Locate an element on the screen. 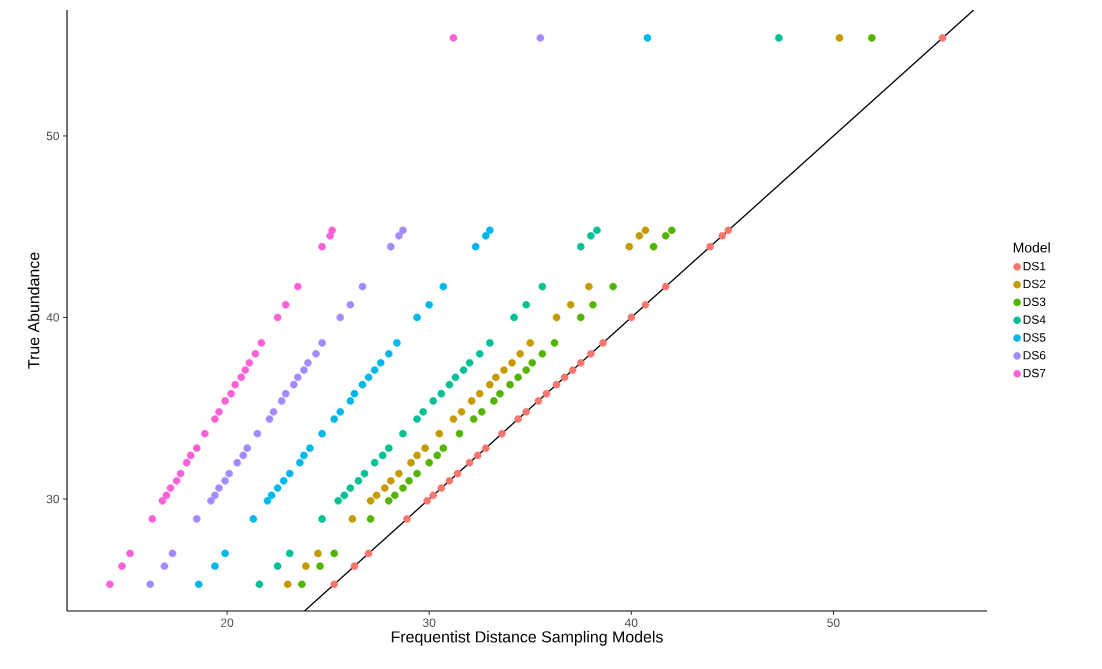 This screenshot has height=669, width=1102. legend-title: Model is located at coordinates (1031, 247).